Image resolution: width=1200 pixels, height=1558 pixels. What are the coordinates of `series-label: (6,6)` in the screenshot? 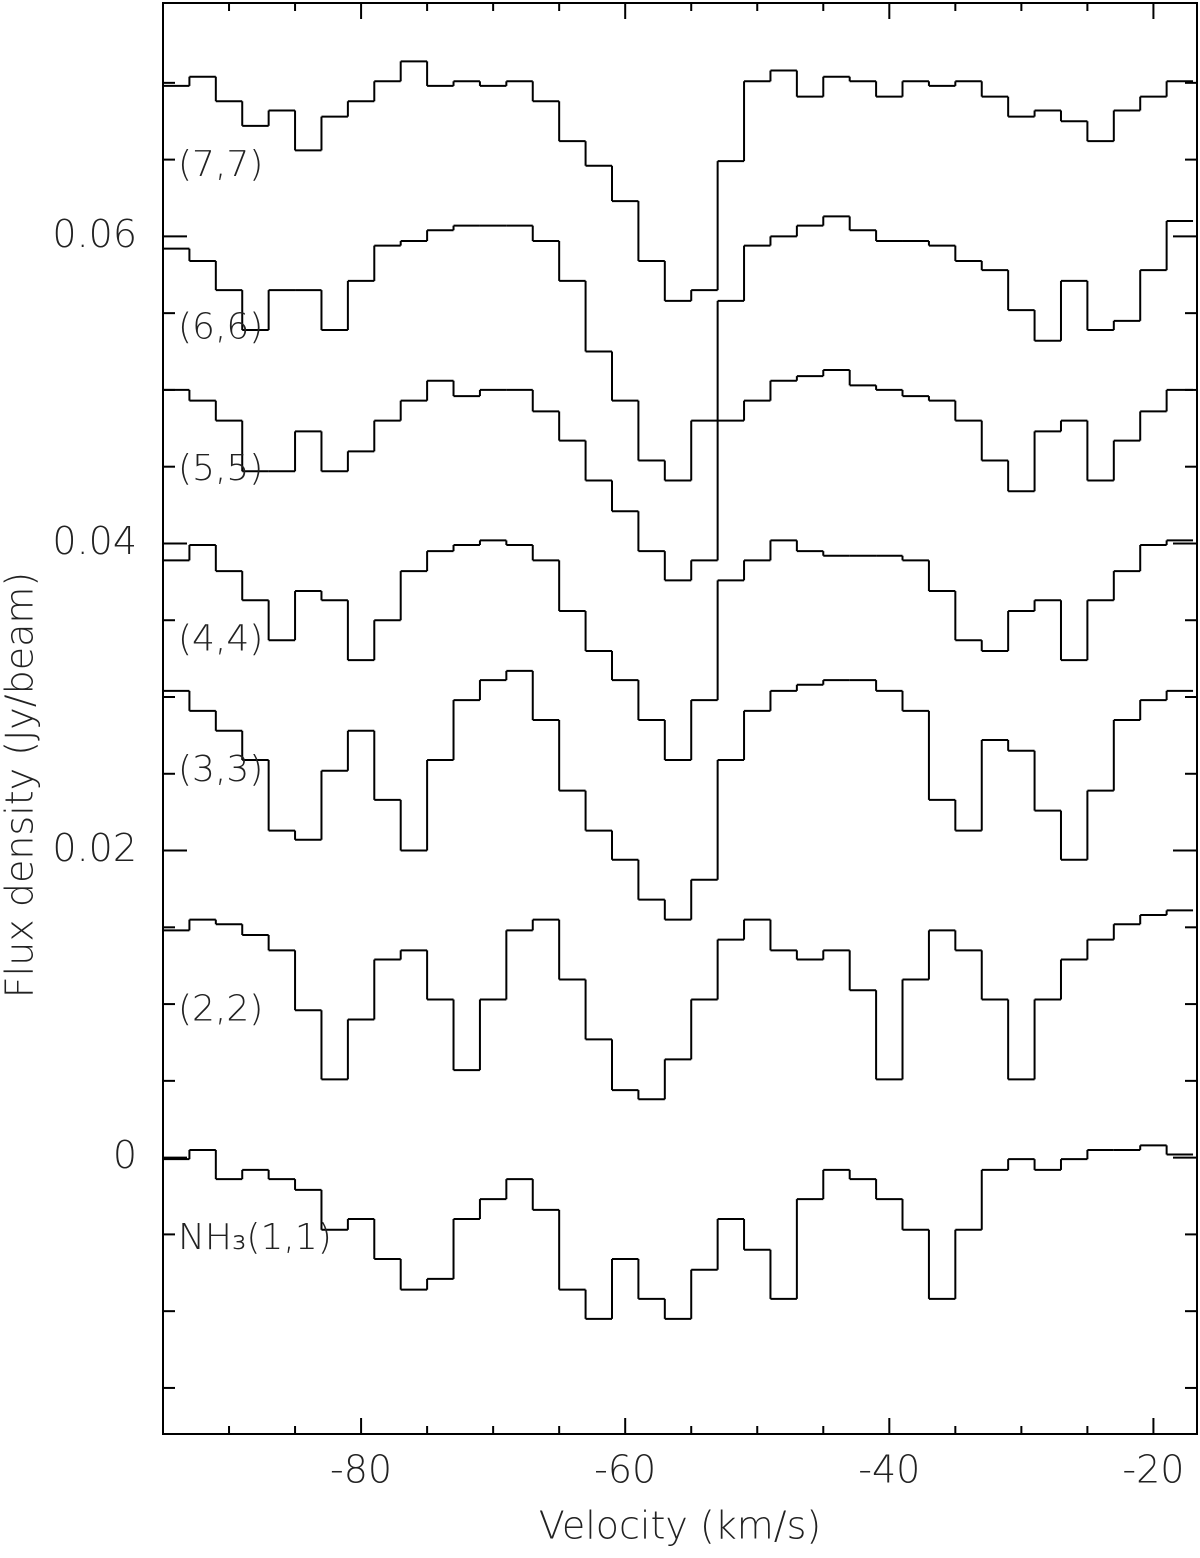 It's located at (220, 327).